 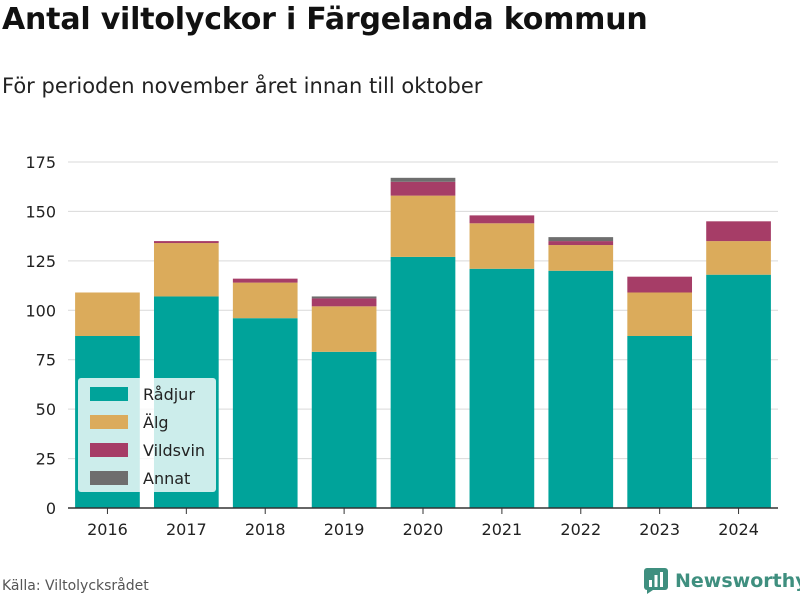 I want to click on legend-label-alg: Älg, so click(x=156, y=422).